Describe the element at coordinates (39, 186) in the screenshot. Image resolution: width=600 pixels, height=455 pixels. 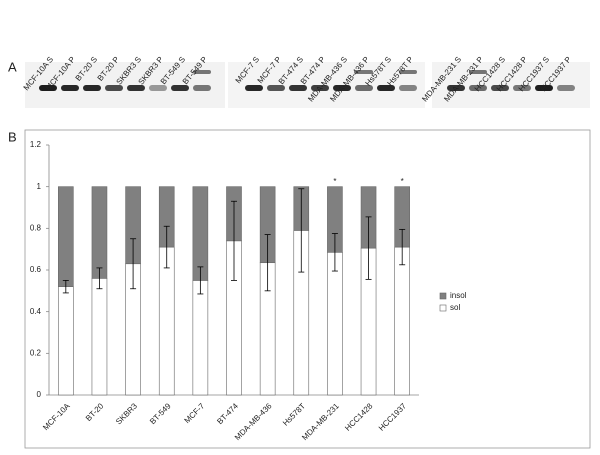
I see `y-tick-label: 1` at that location.